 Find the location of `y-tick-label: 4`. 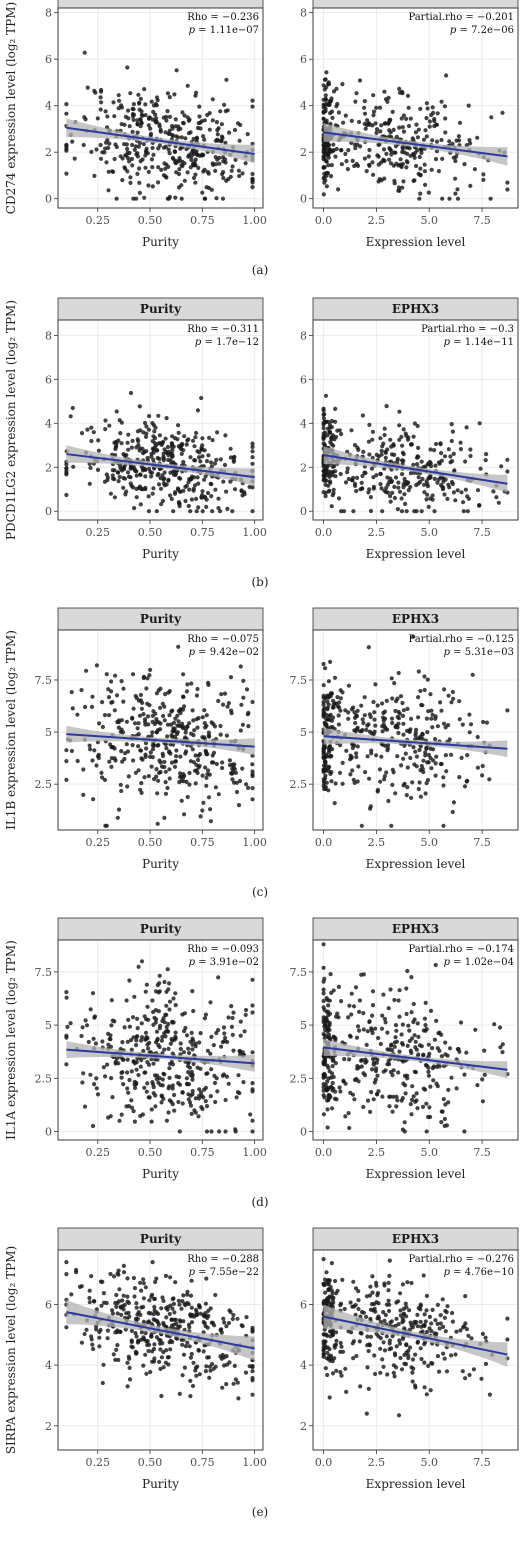

y-tick-label: 4 is located at coordinates (303, 106).